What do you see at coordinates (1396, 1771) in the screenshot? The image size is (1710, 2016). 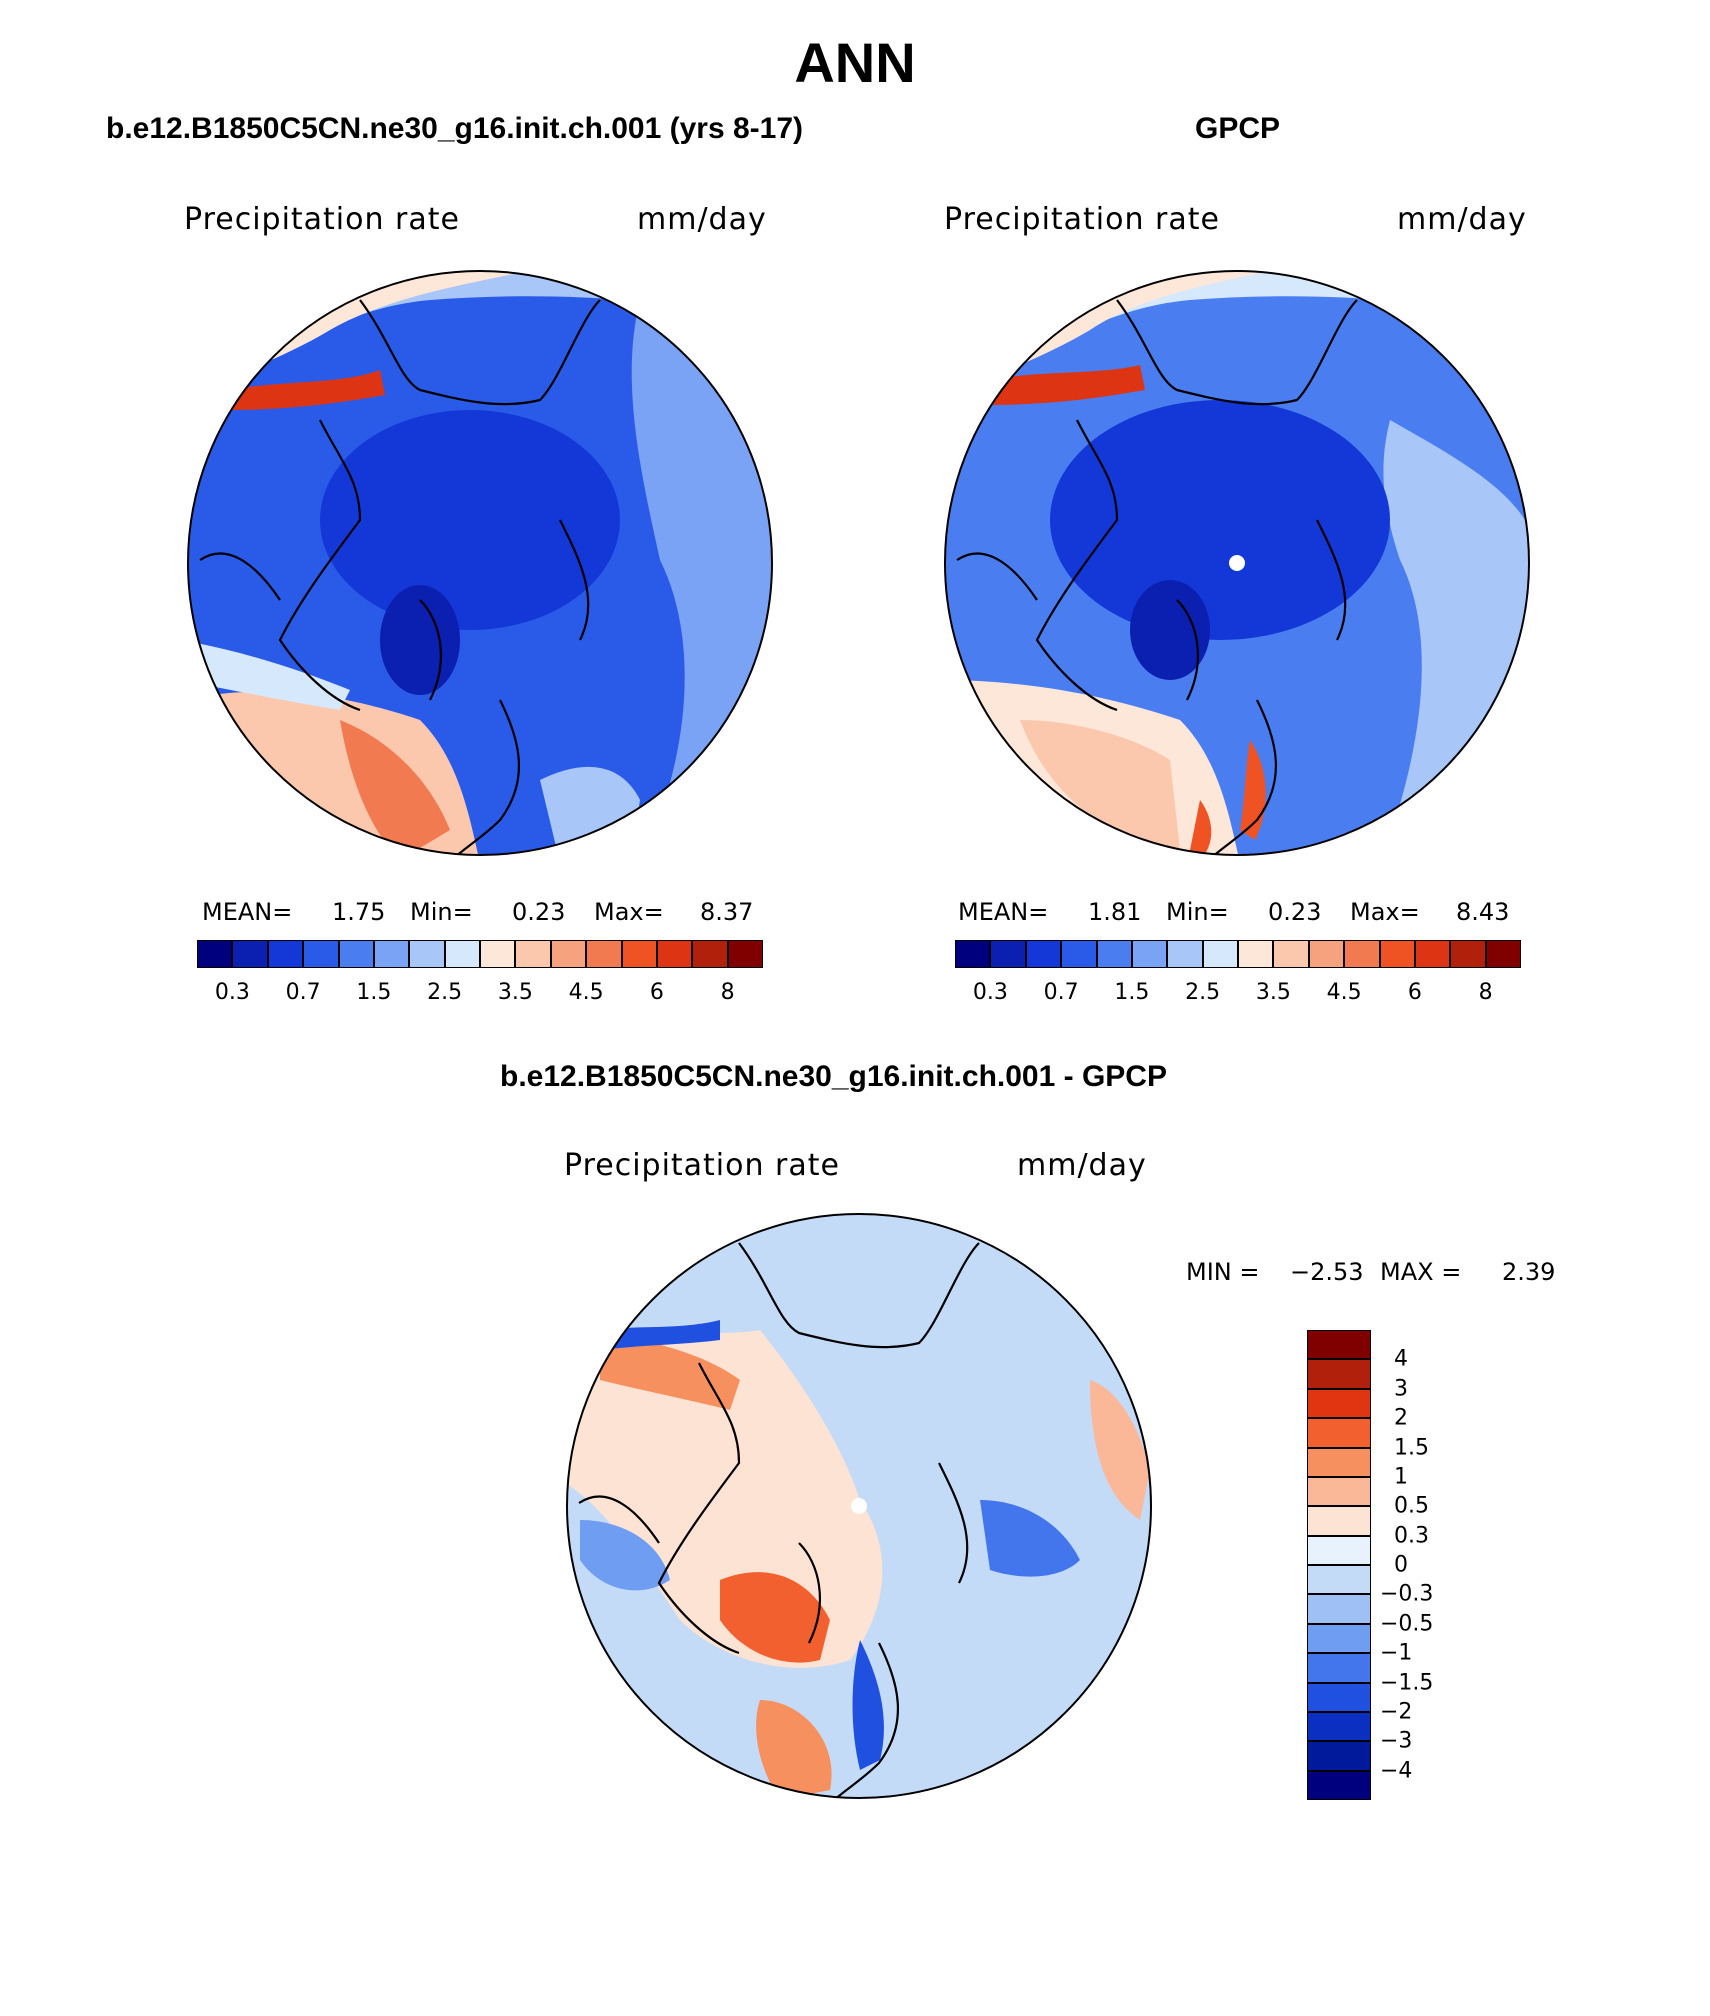 I see `colorbar-tick-label: −4` at bounding box center [1396, 1771].